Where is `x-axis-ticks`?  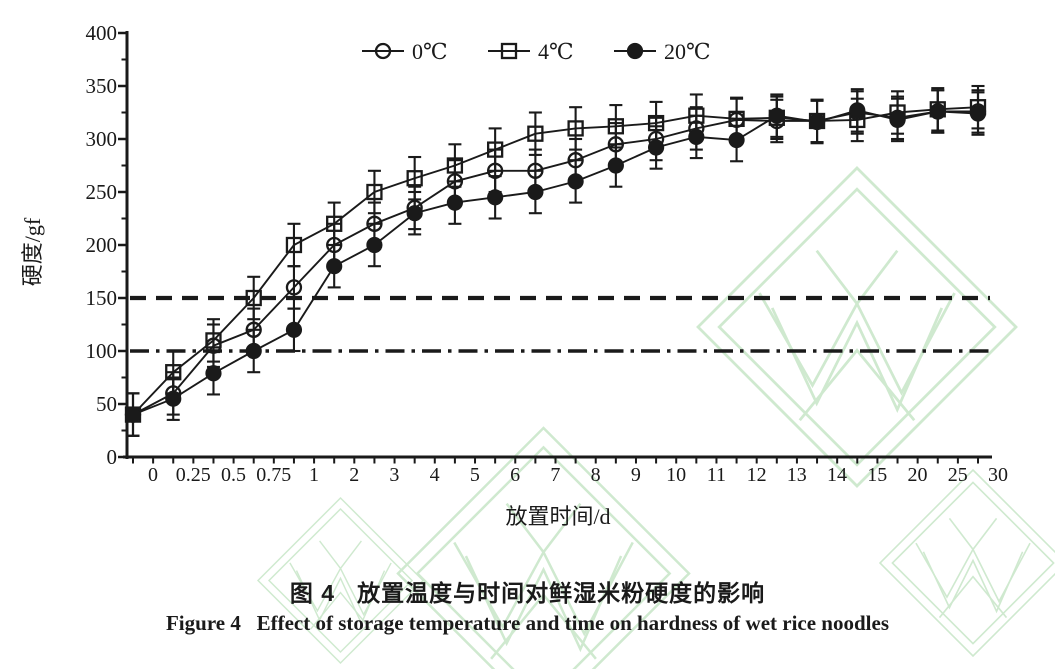 x-axis-ticks is located at coordinates (555, 460).